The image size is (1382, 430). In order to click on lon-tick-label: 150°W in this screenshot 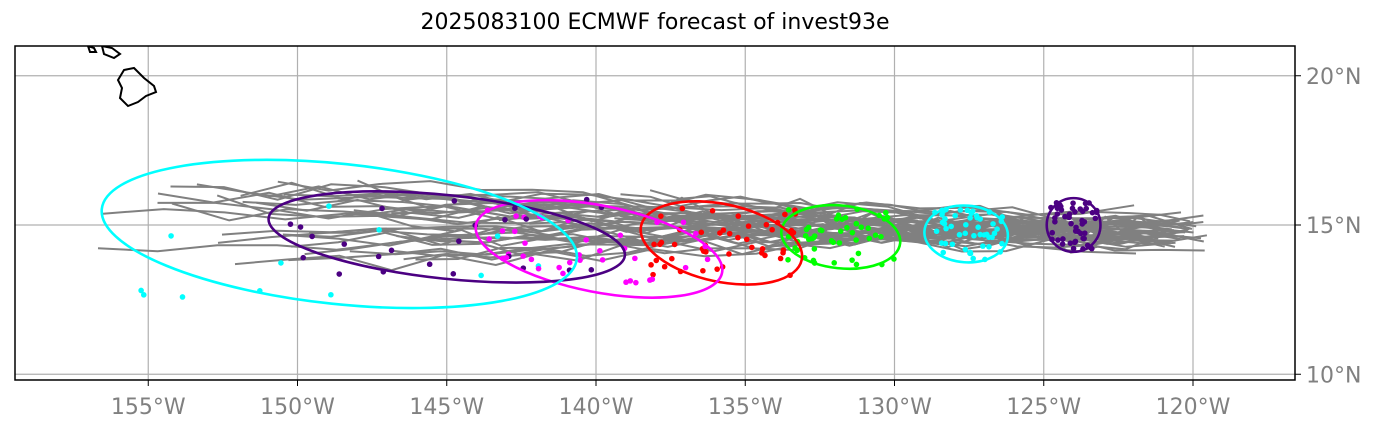, I will do `click(297, 407)`.